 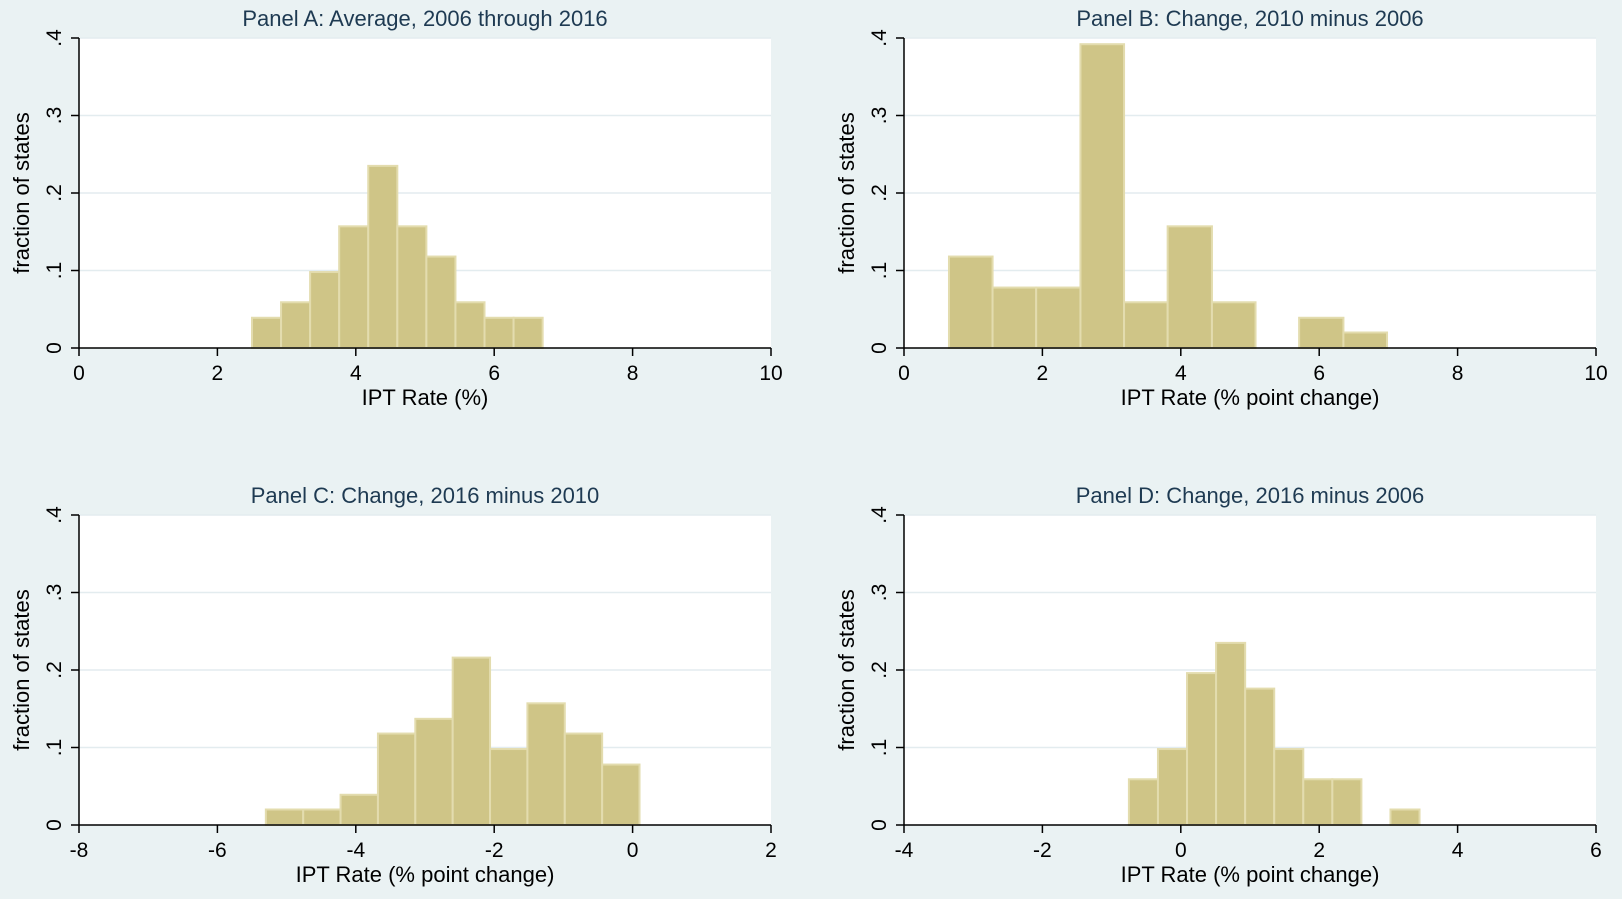 I want to click on x-axis-label: IPT Rate (%), so click(x=425, y=397).